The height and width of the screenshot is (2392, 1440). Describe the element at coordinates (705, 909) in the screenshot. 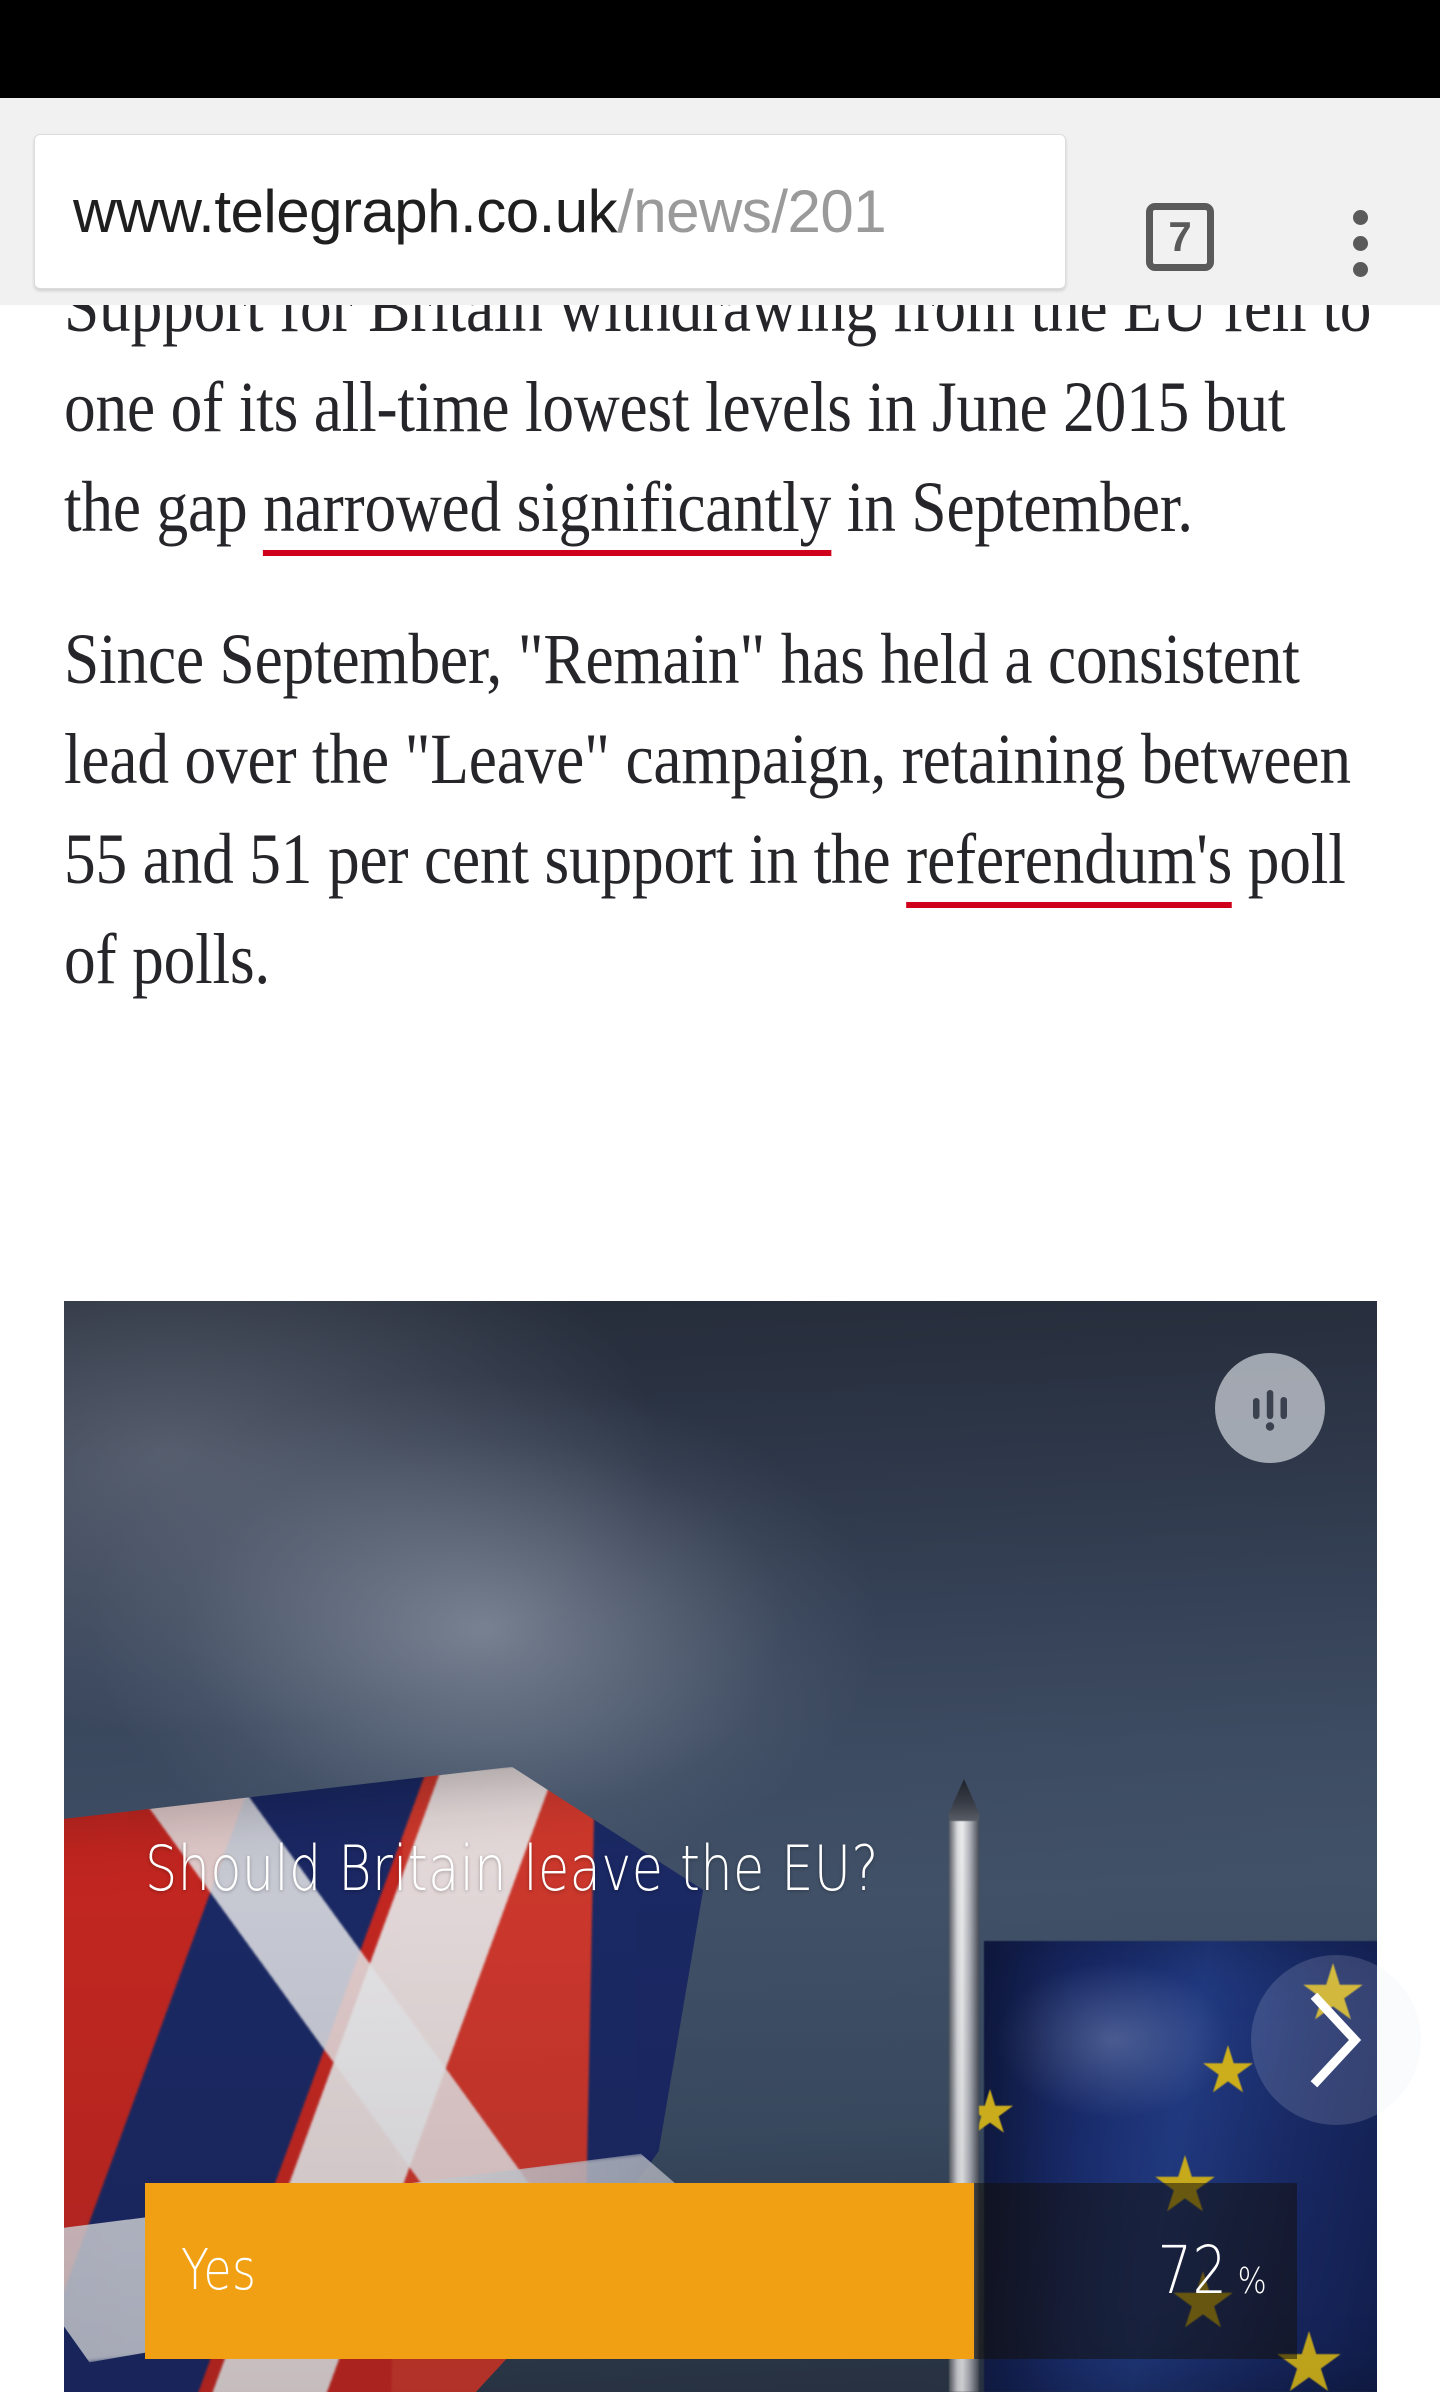

I see `article-text: poll of polls.` at that location.